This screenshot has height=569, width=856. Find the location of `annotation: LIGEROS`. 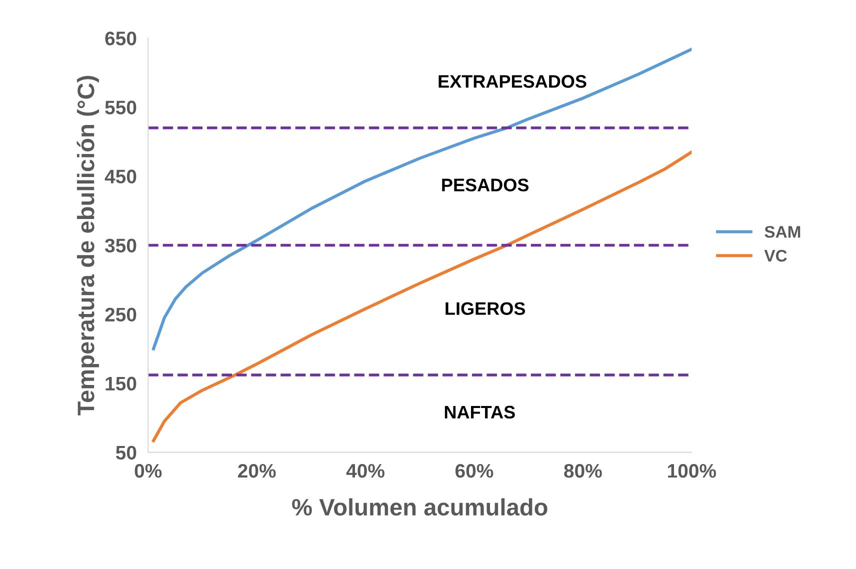

annotation: LIGEROS is located at coordinates (486, 308).